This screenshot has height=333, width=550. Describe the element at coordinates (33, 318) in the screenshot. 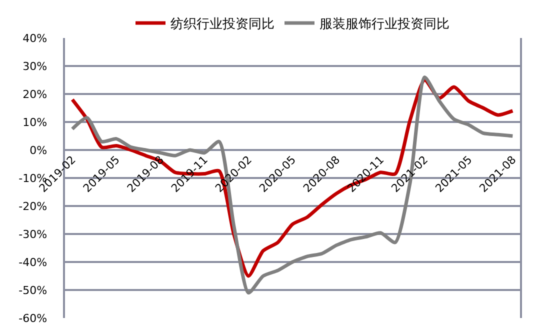

I see `y-tick-label: -60%` at that location.